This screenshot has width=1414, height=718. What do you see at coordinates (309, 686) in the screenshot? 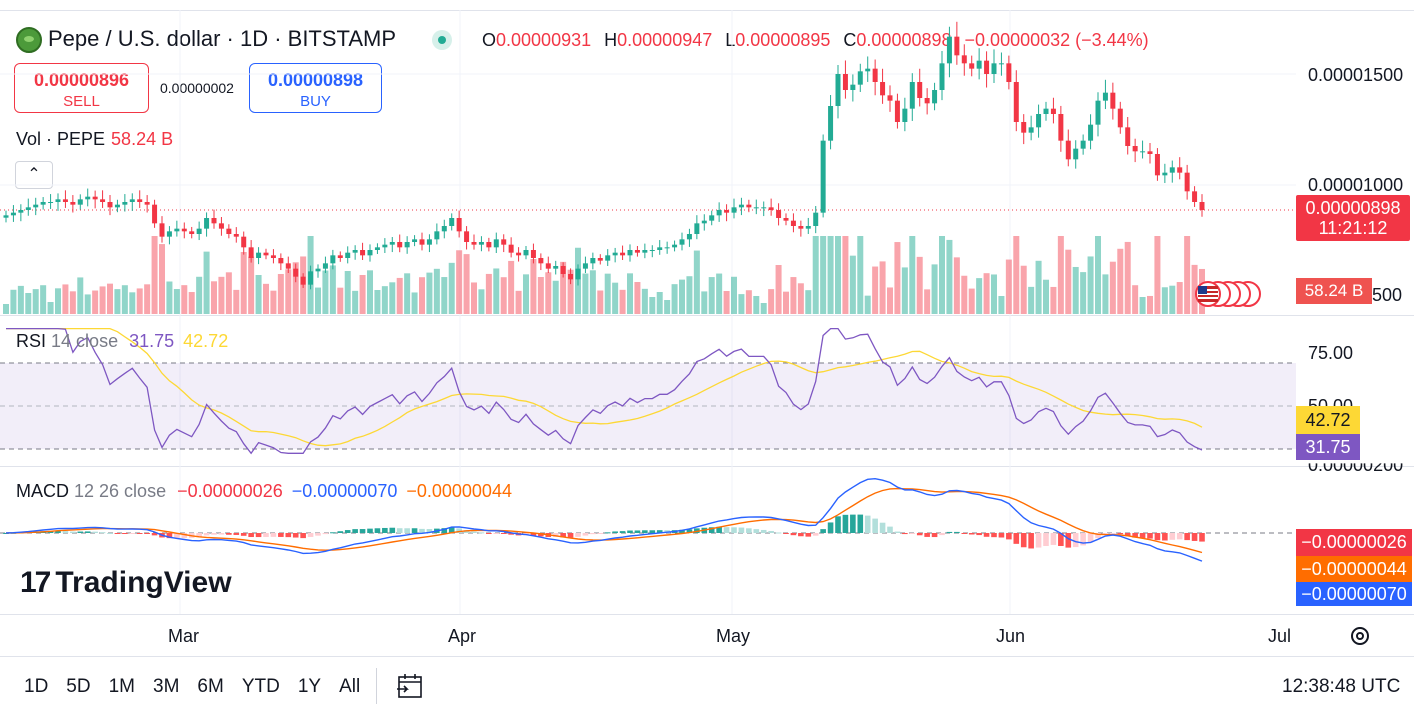
I see `tf-1y: 1Y` at bounding box center [309, 686].